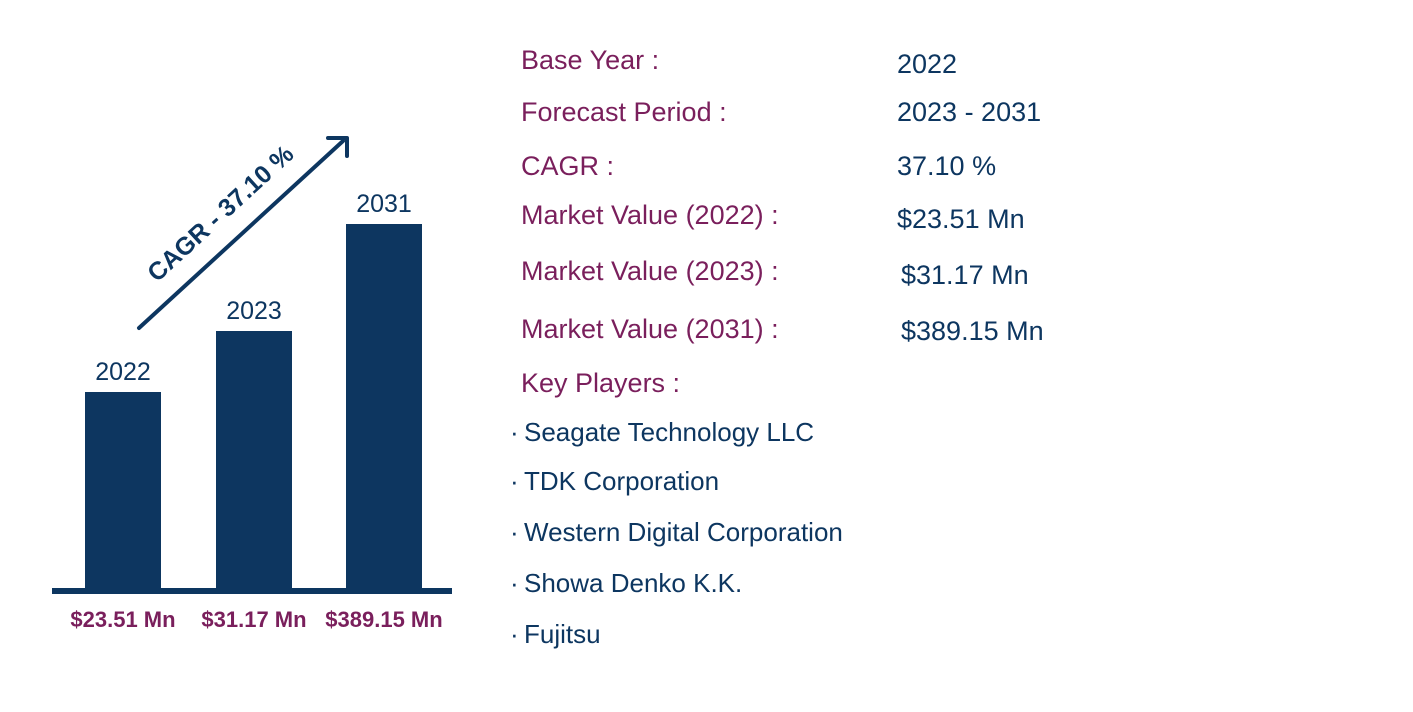  What do you see at coordinates (254, 459) in the screenshot?
I see `bar-2023` at bounding box center [254, 459].